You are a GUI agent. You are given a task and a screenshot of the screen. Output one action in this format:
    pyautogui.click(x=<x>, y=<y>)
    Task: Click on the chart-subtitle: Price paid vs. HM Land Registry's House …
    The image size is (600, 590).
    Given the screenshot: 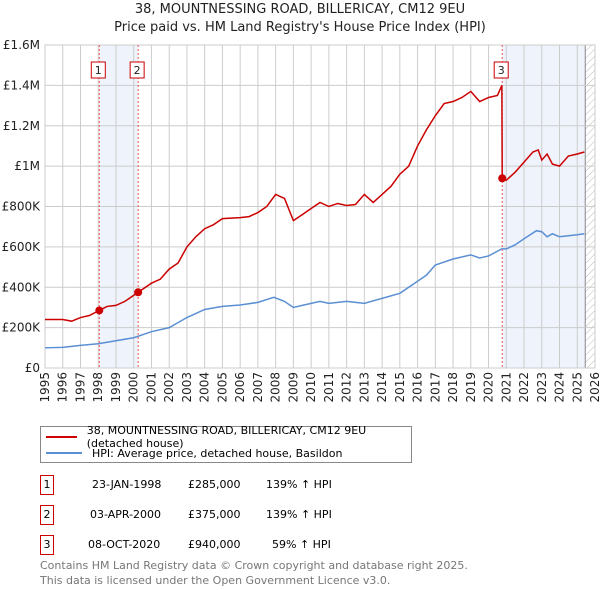 What is the action you would take?
    pyautogui.click(x=300, y=27)
    